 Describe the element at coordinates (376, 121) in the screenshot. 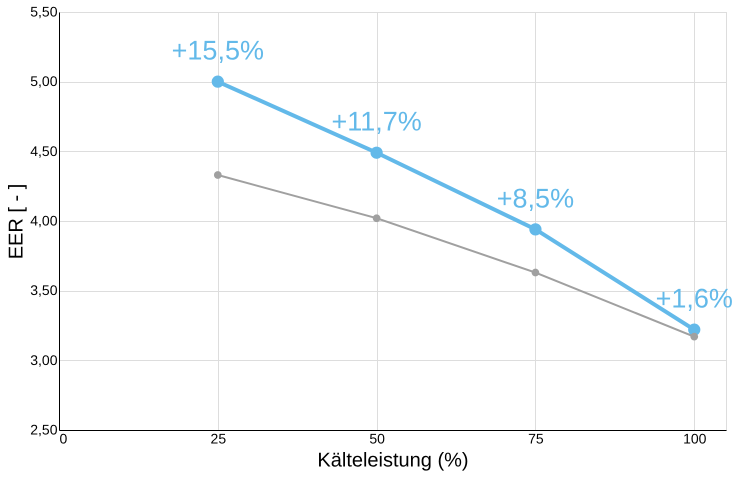

I see `annotation: +11,7%` at that location.